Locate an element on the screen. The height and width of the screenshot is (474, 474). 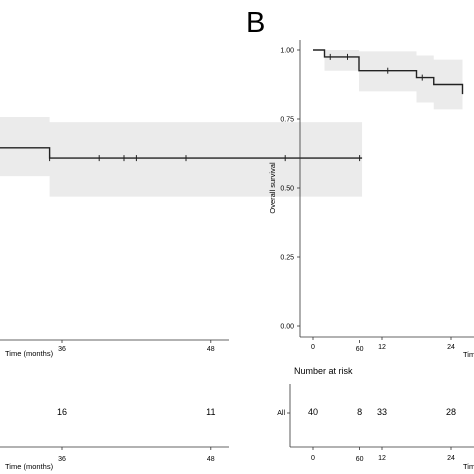
risk-value: 11 is located at coordinates (210, 412).